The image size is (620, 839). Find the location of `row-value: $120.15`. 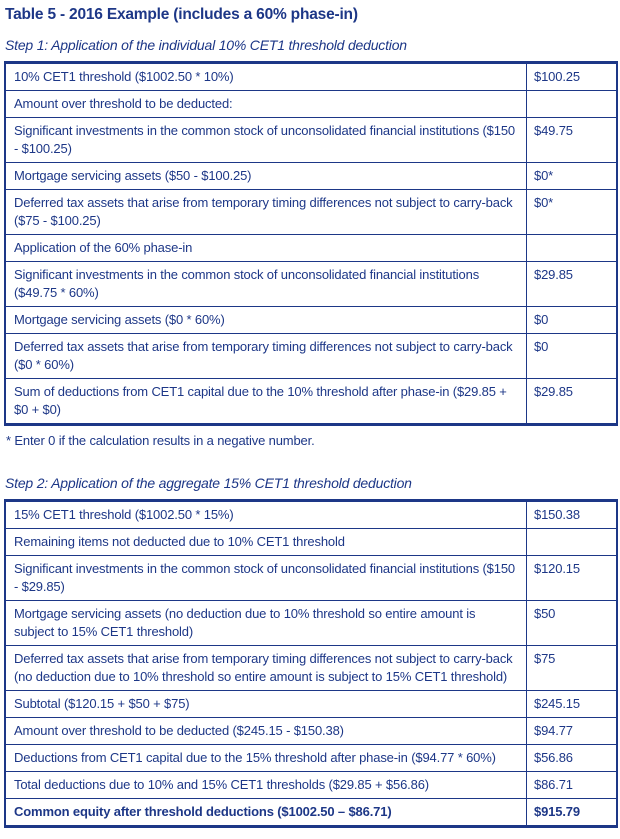

row-value: $120.15 is located at coordinates (572, 578).